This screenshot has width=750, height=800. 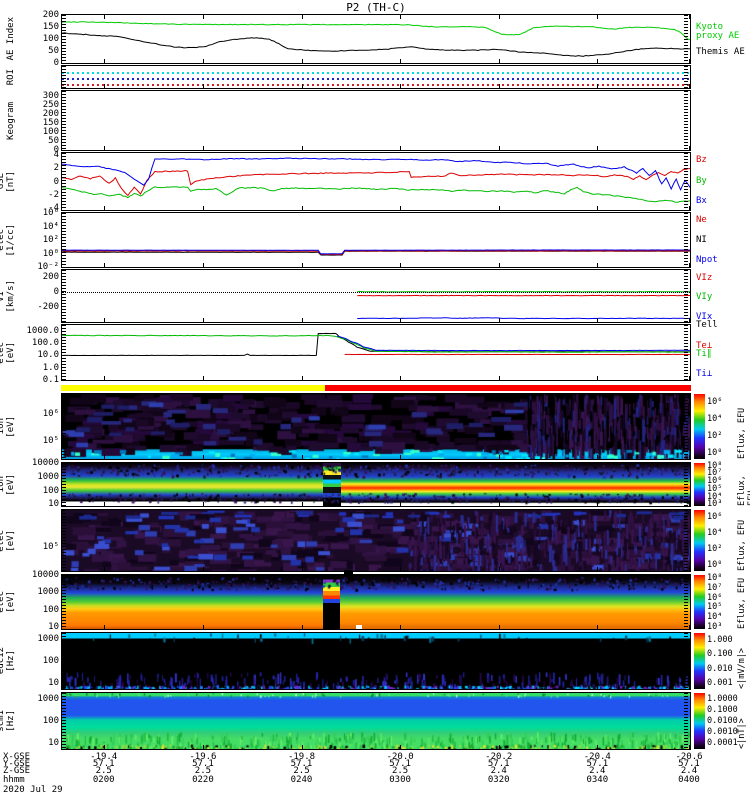 I want to click on polyline, so click(x=376, y=253).